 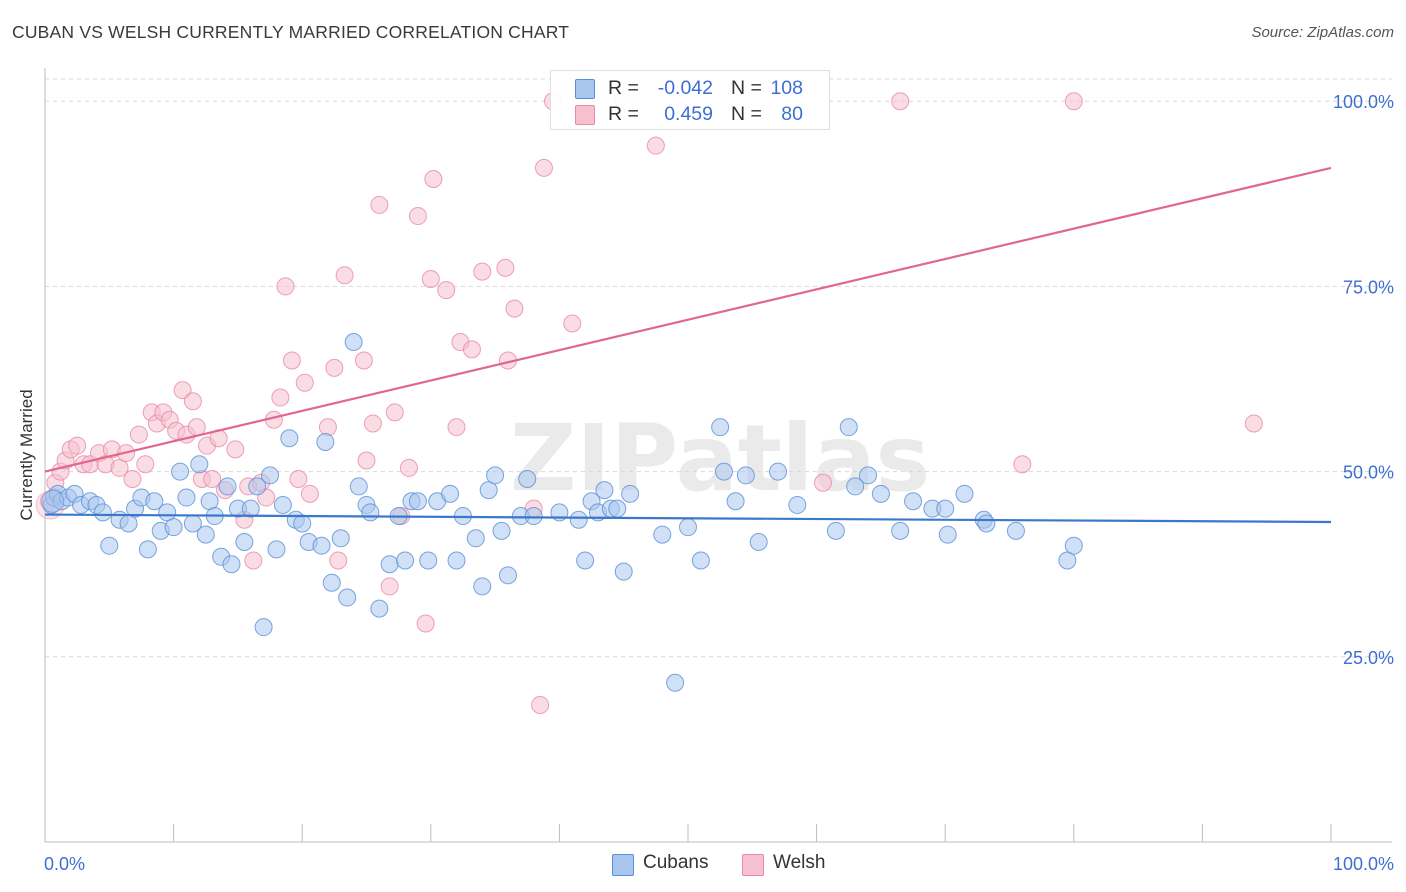 What do you see at coordinates (1363, 102) in the screenshot?
I see `y-tick-label: 100.0%` at bounding box center [1363, 102].